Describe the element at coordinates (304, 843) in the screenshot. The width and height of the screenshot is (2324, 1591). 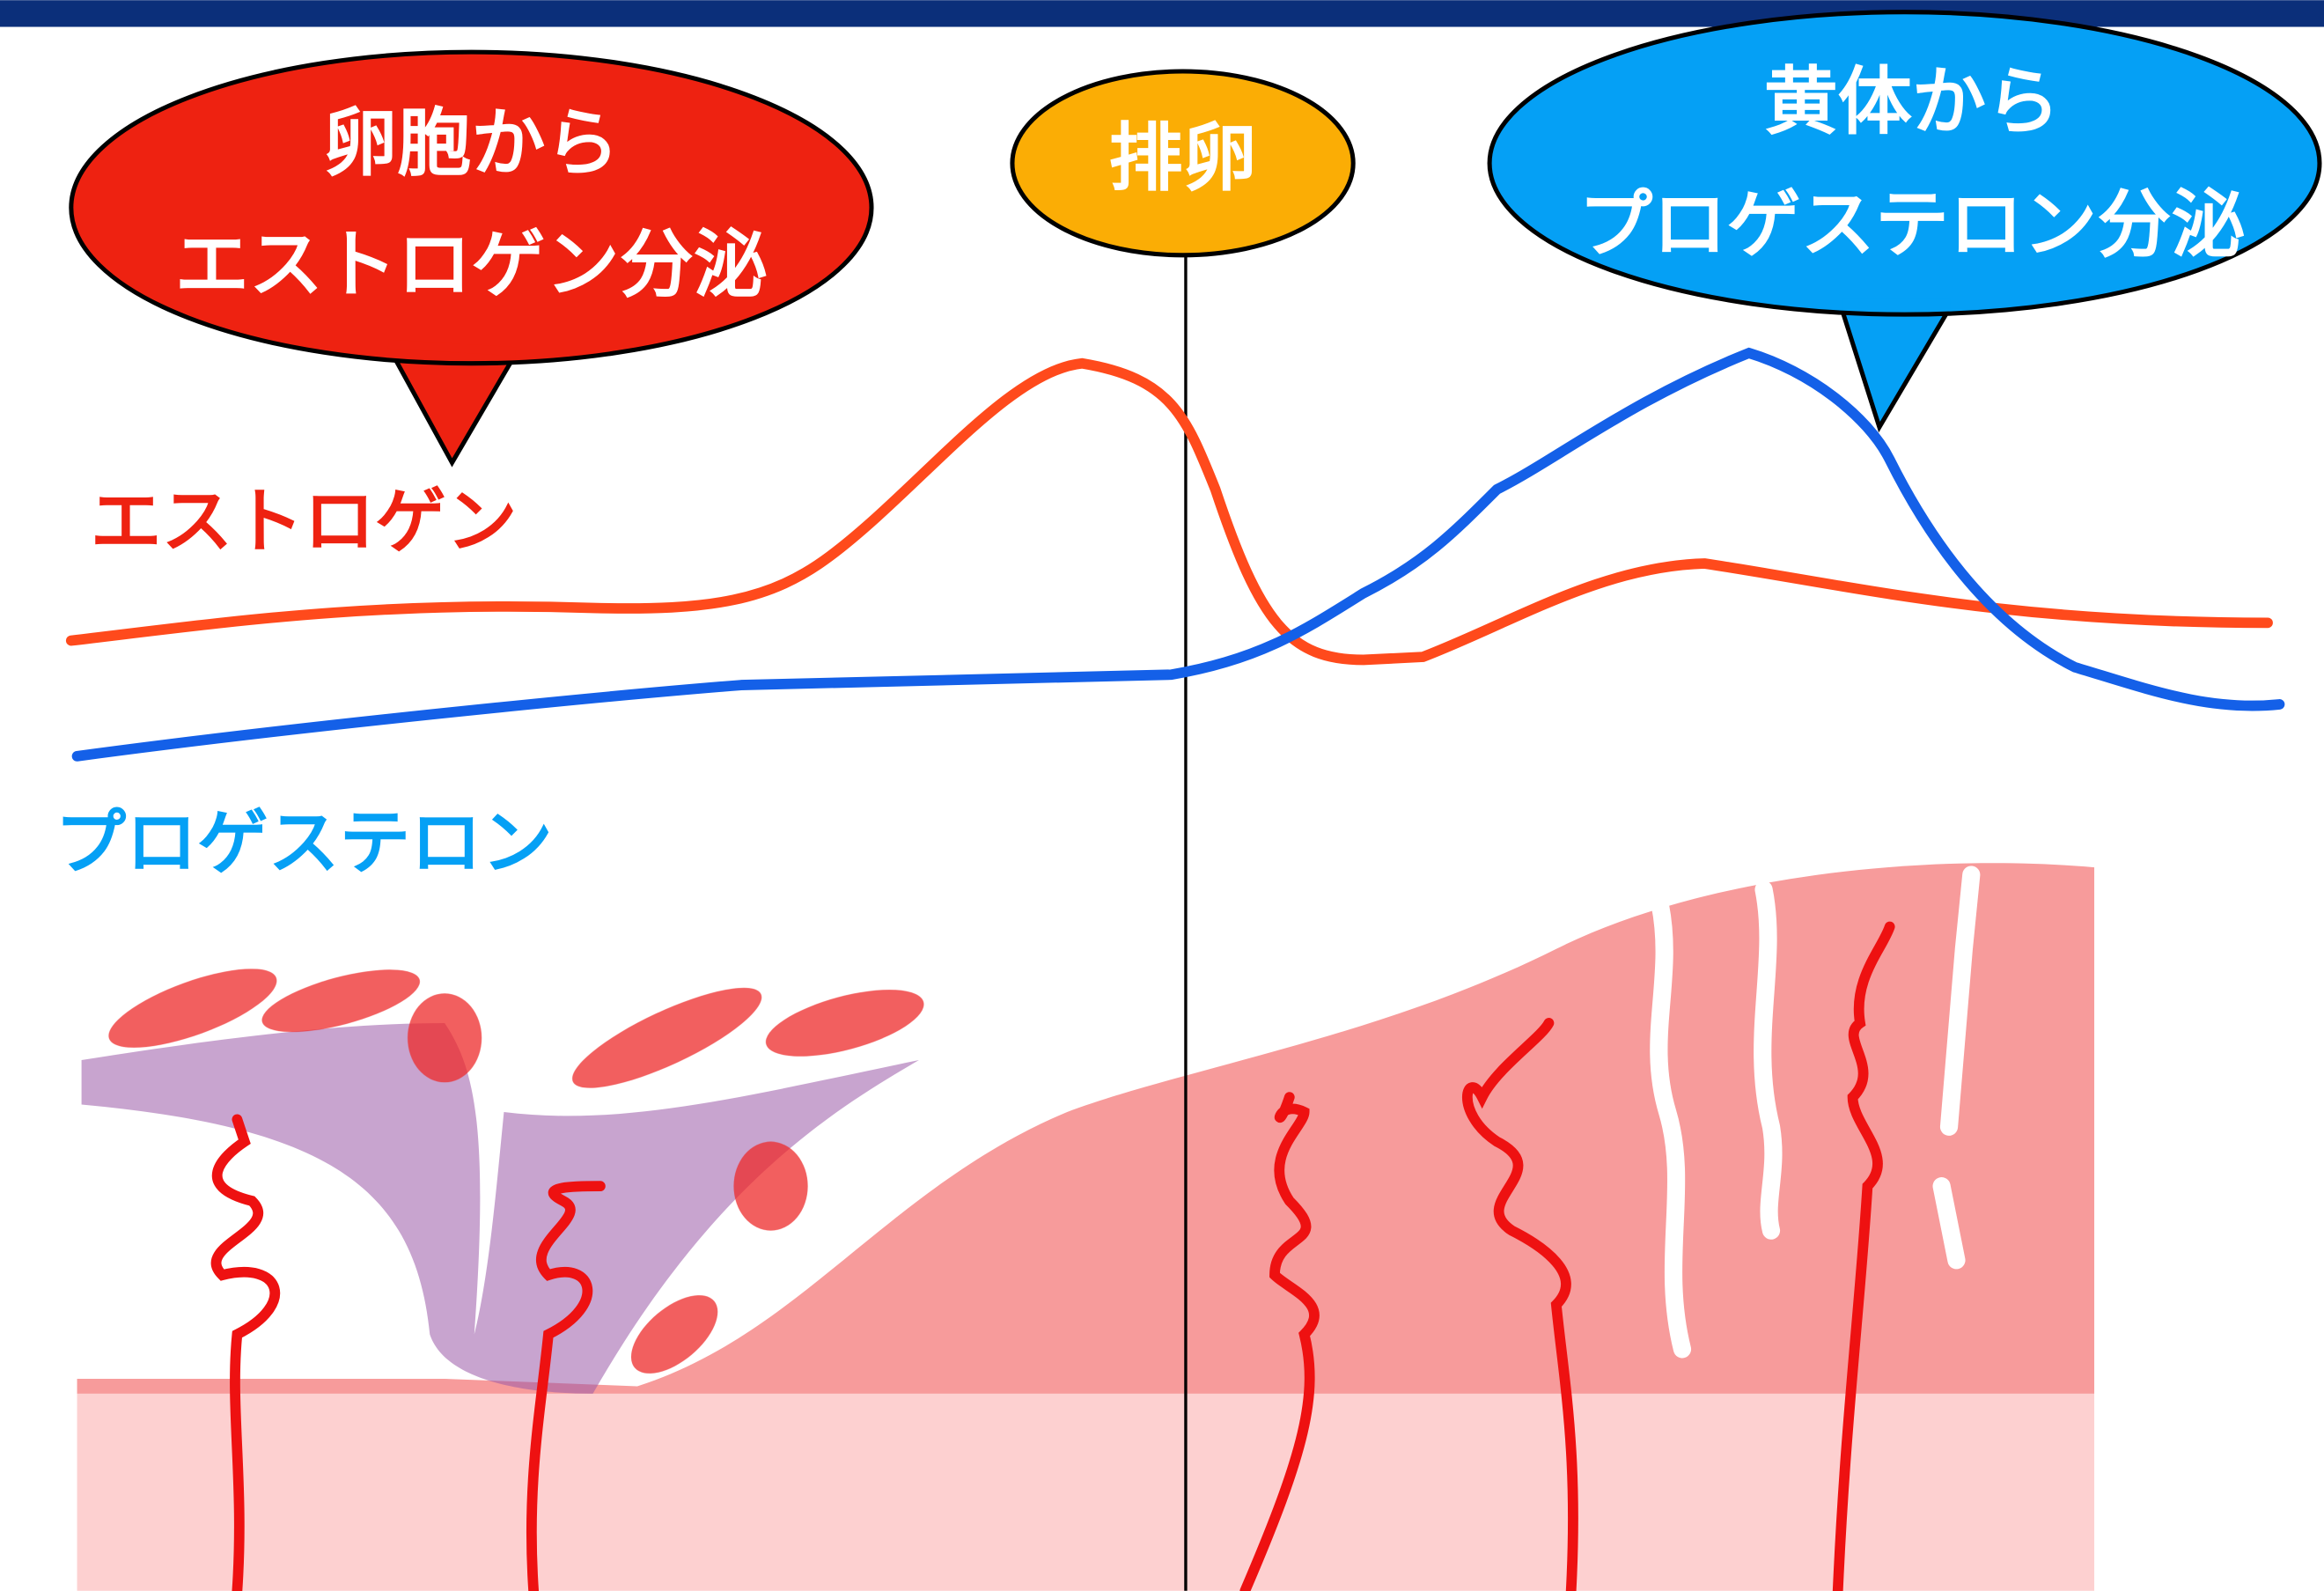
I see `progesterone-label: プロゲステロン` at that location.